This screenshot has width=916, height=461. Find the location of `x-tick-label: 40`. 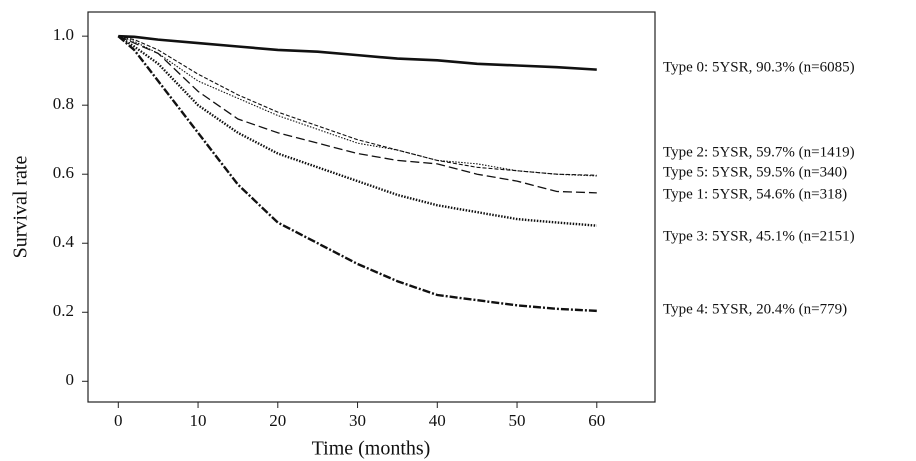

x-tick-label: 40 is located at coordinates (437, 420).